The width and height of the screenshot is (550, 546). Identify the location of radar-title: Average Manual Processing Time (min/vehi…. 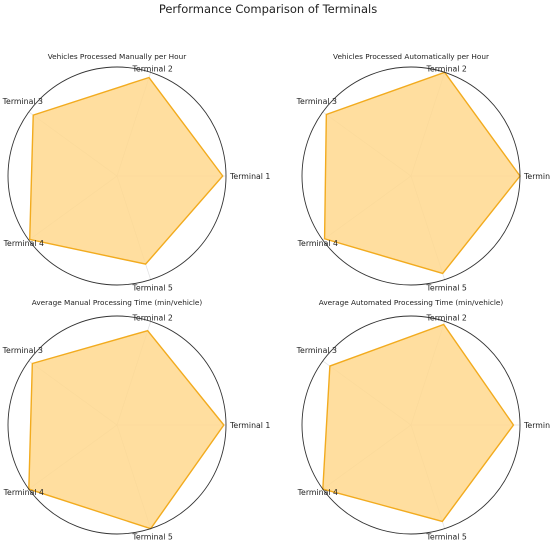
(117, 302).